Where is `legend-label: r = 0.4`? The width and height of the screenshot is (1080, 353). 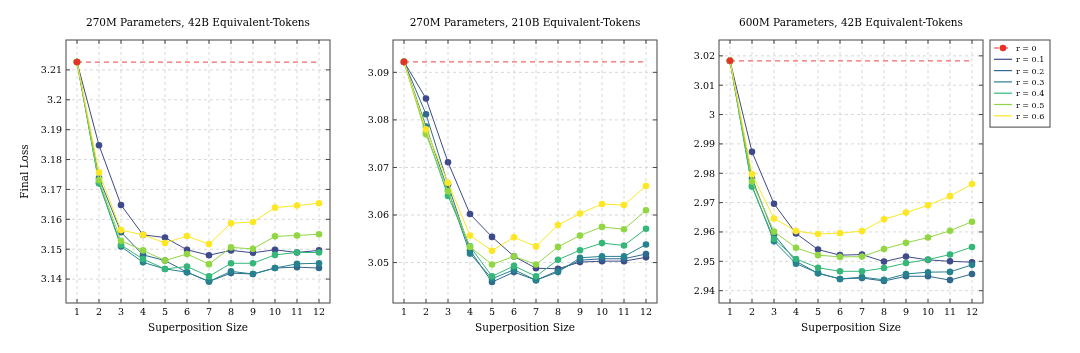 legend-label: r = 0.4 is located at coordinates (1030, 94).